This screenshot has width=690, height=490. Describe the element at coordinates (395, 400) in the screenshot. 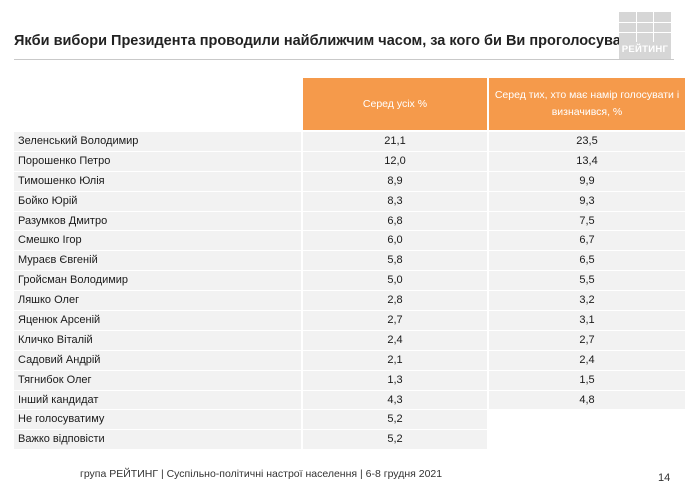

I see `value-all: 4,3` at that location.